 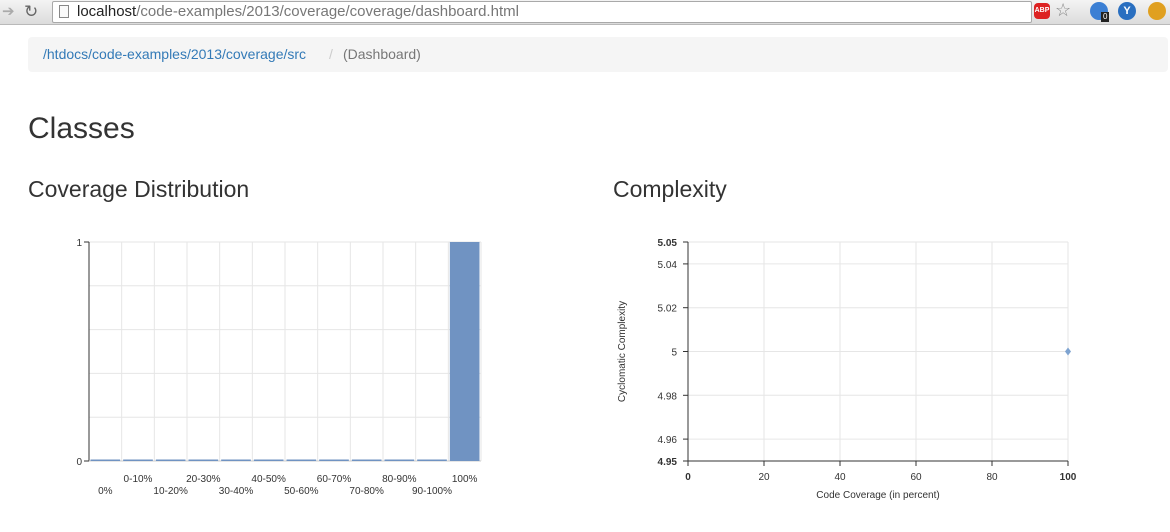 What do you see at coordinates (1068, 477) in the screenshot?
I see `x-tick-label: 100` at bounding box center [1068, 477].